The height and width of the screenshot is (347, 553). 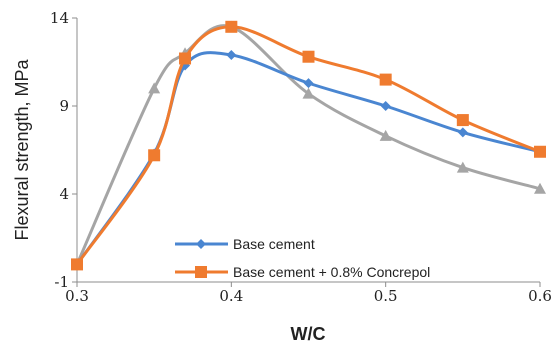 What do you see at coordinates (308, 293) in the screenshot?
I see `x-axis-ticks: 0.3 0.4 0.5 0.6` at bounding box center [308, 293].